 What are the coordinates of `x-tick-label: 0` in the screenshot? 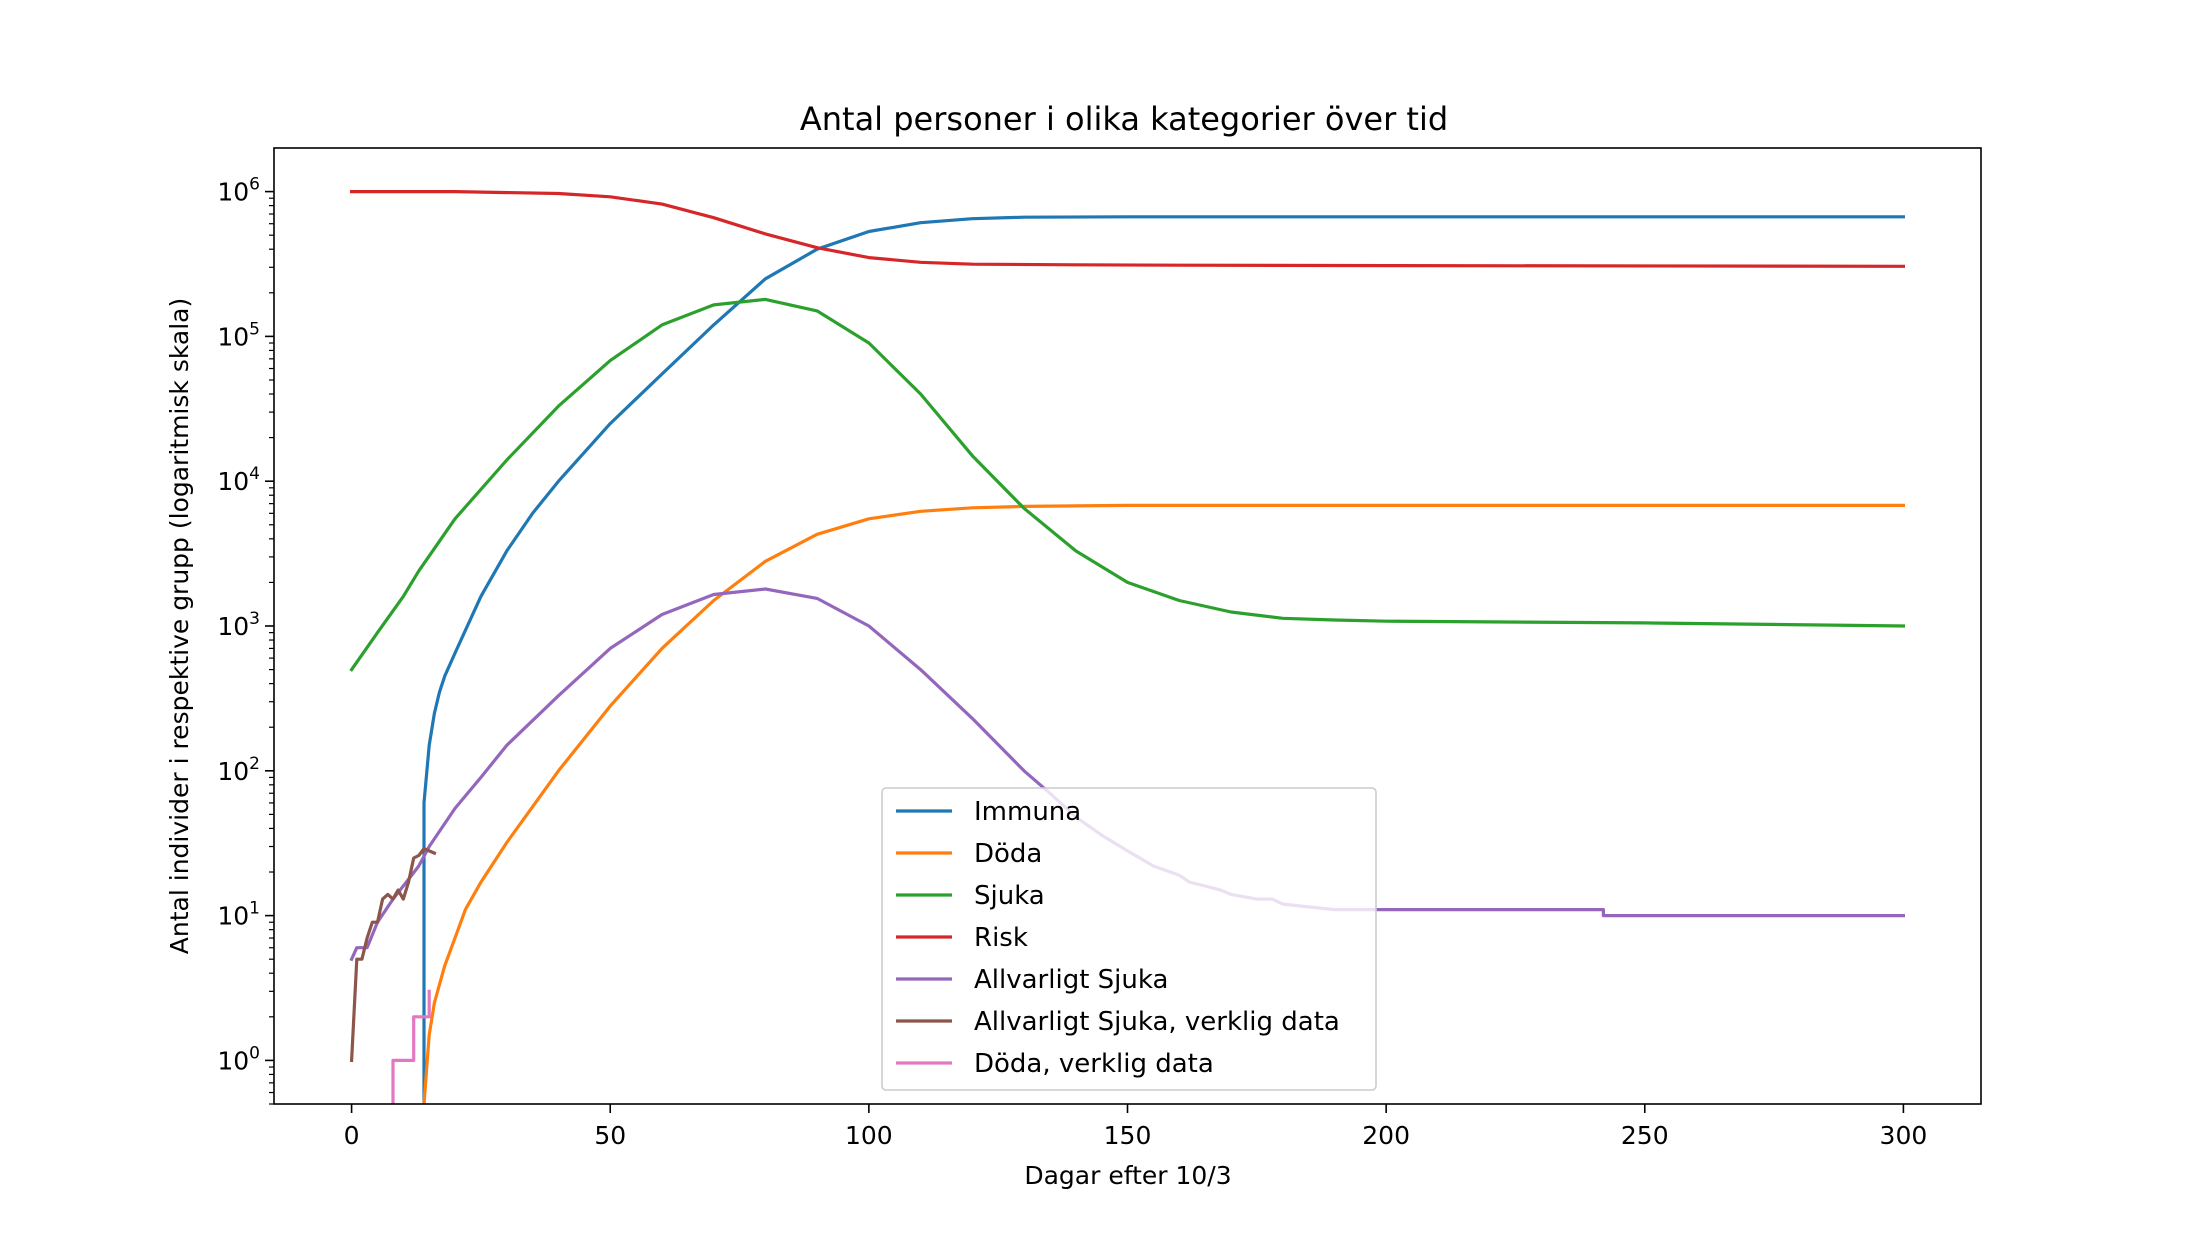 It's located at (352, 1135).